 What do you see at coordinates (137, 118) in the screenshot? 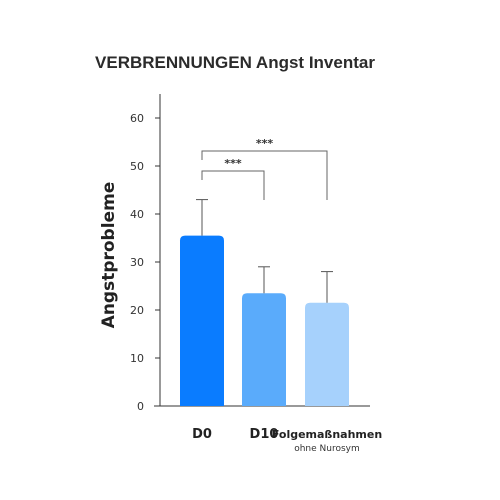
I see `y-tick-label: 60` at bounding box center [137, 118].